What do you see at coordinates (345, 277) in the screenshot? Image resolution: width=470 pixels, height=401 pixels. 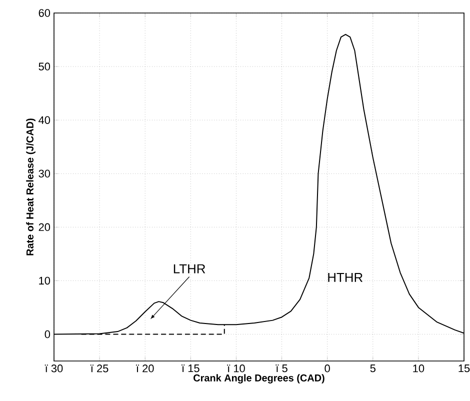 I see `annotation: HTHR` at bounding box center [345, 277].